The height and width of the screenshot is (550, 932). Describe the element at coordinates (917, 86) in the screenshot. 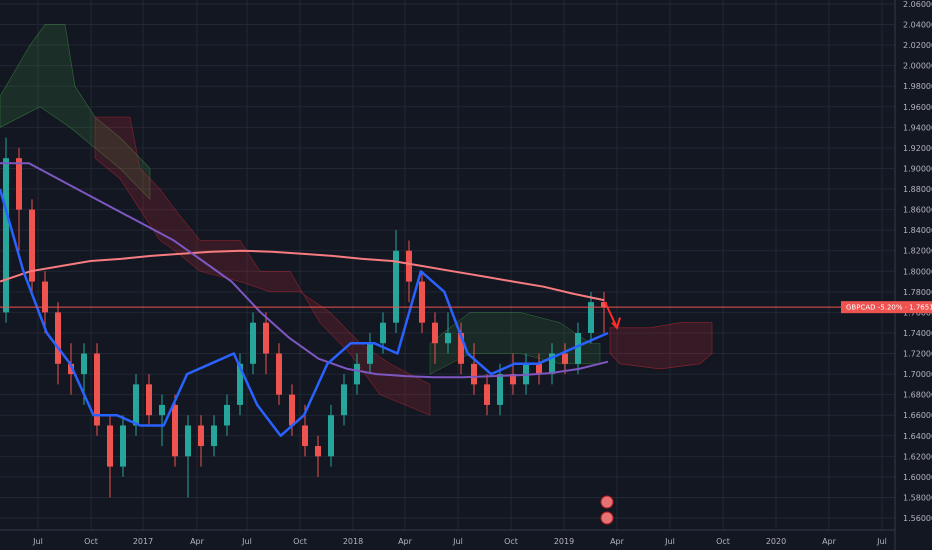

I see `y-tick-label: 1.98000` at that location.